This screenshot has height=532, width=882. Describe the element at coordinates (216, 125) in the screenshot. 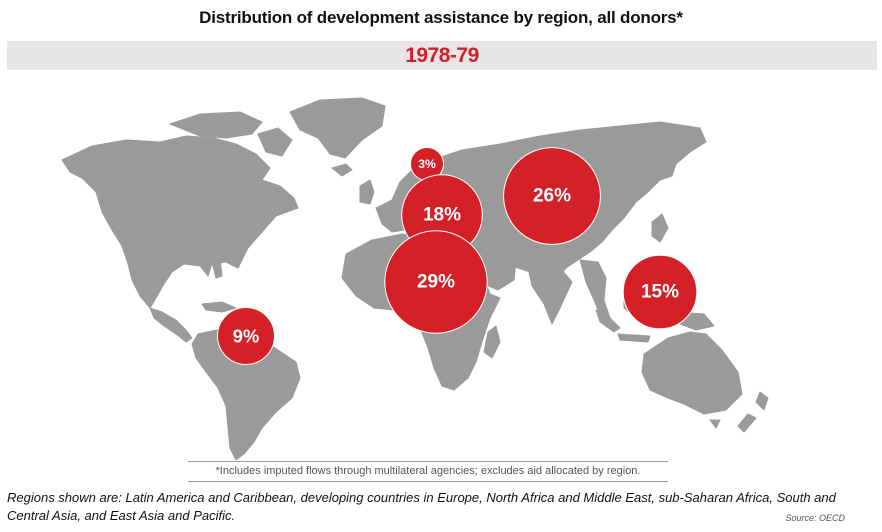

I see `arctic-islands-land` at that location.